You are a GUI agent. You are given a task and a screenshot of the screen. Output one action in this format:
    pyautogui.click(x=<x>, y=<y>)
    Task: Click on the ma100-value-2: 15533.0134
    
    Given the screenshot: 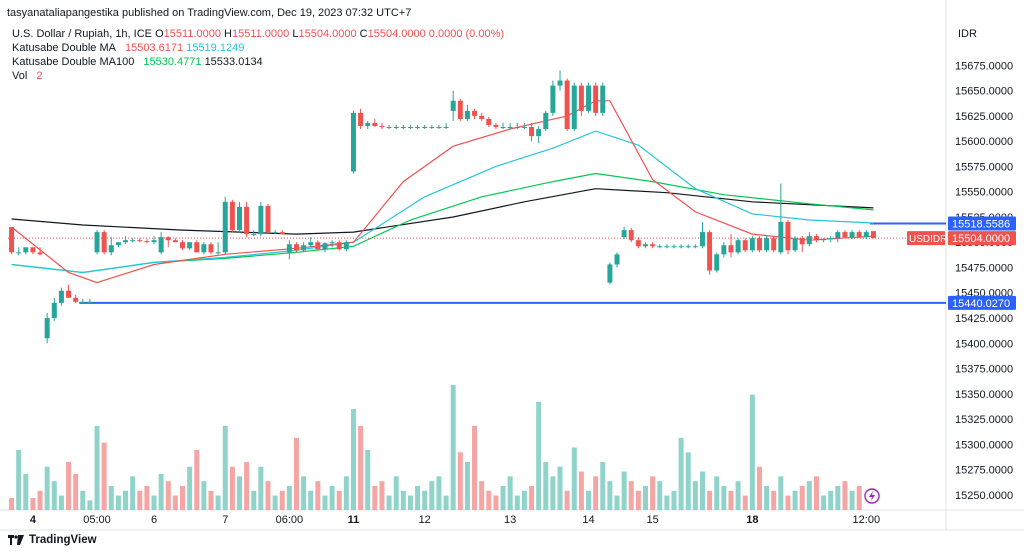 What is the action you would take?
    pyautogui.click(x=233, y=62)
    